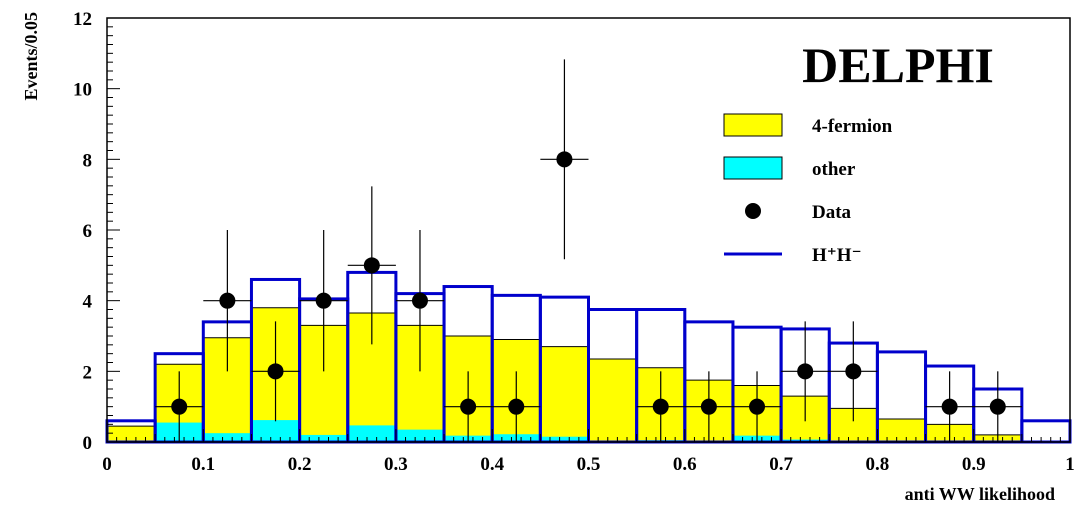 The width and height of the screenshot is (1079, 510). Describe the element at coordinates (832, 212) in the screenshot. I see `legend-label: Data` at that location.